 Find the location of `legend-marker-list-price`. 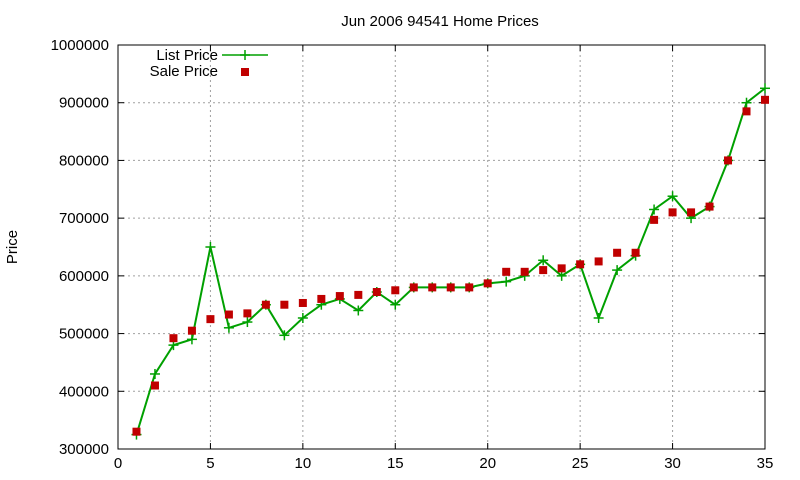

legend-marker-list-price is located at coordinates (245, 55).